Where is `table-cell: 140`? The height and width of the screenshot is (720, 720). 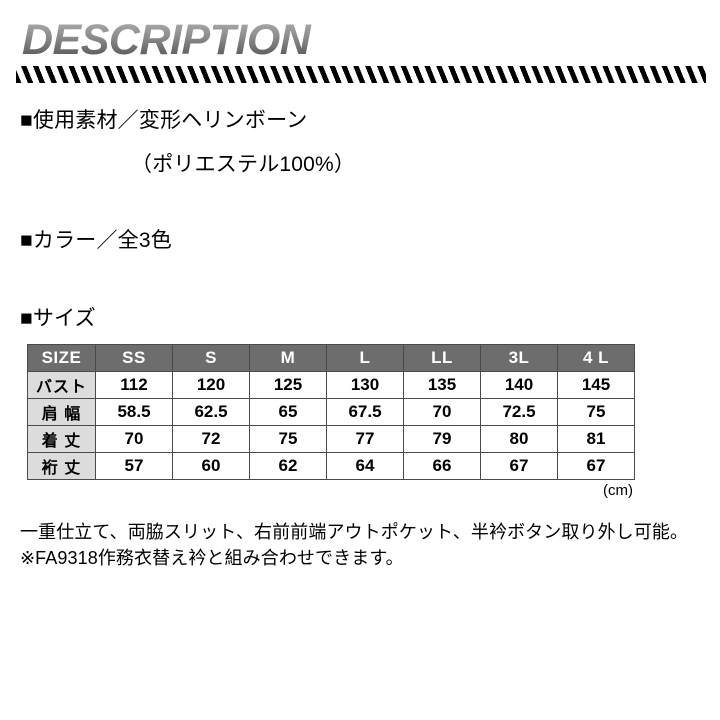 table-cell: 140 is located at coordinates (519, 385).